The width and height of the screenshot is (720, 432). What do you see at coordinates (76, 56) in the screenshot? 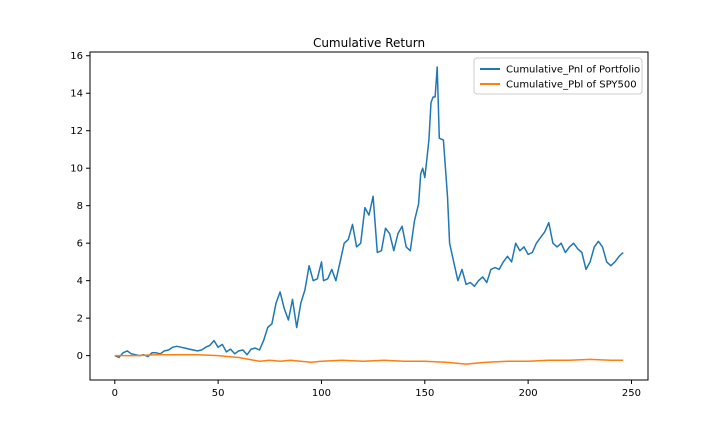
I see `y-tick-label: 16` at bounding box center [76, 56].